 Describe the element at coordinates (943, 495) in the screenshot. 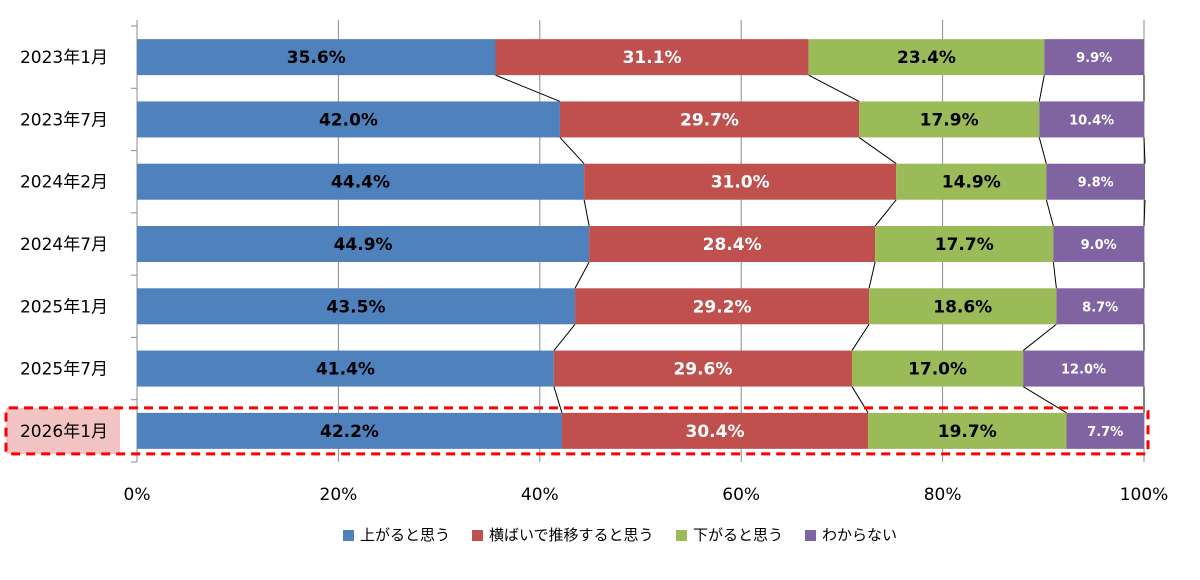

I see `x-tick-label-4: 80%` at that location.